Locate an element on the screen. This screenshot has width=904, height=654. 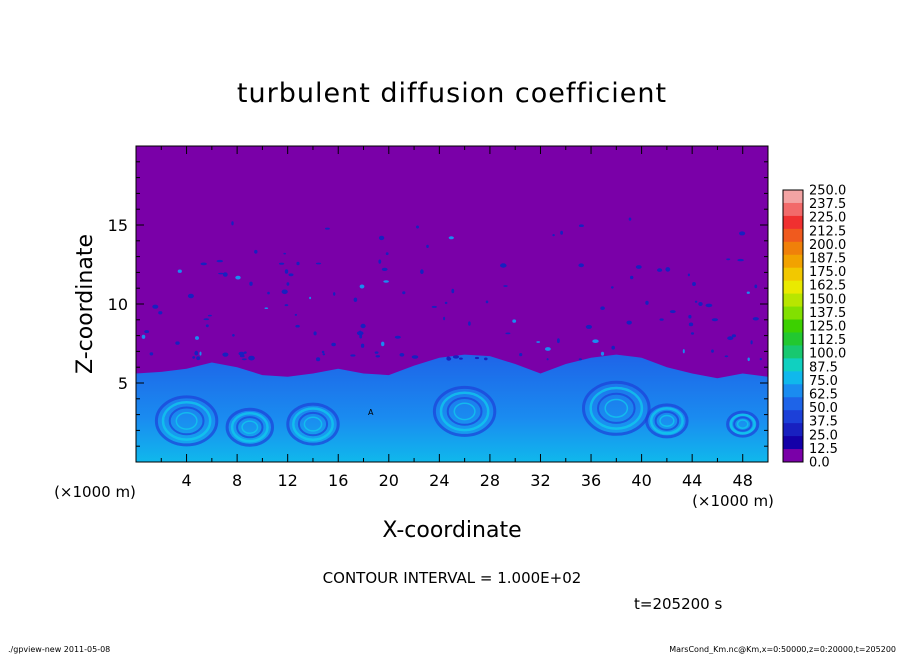
colorbar-frame is located at coordinates (793, 326).